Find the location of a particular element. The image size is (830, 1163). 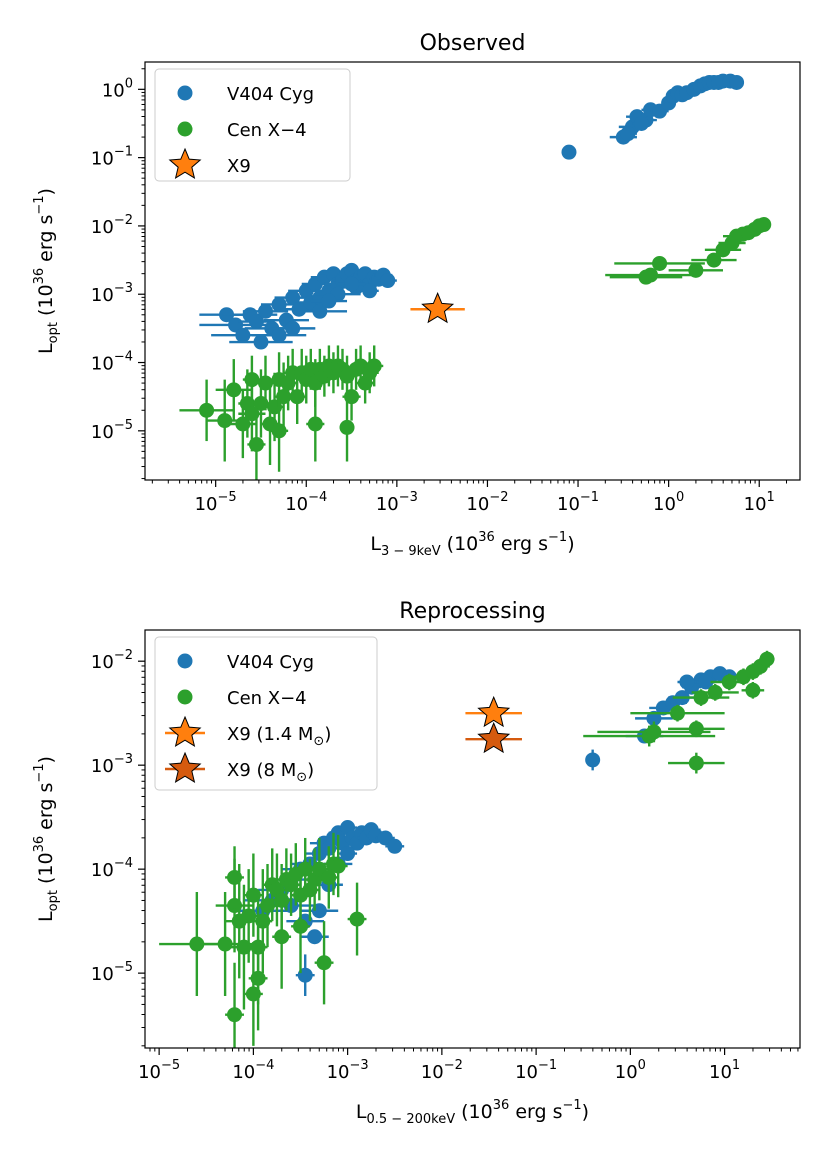

series-x9 is located at coordinates (437, 307).